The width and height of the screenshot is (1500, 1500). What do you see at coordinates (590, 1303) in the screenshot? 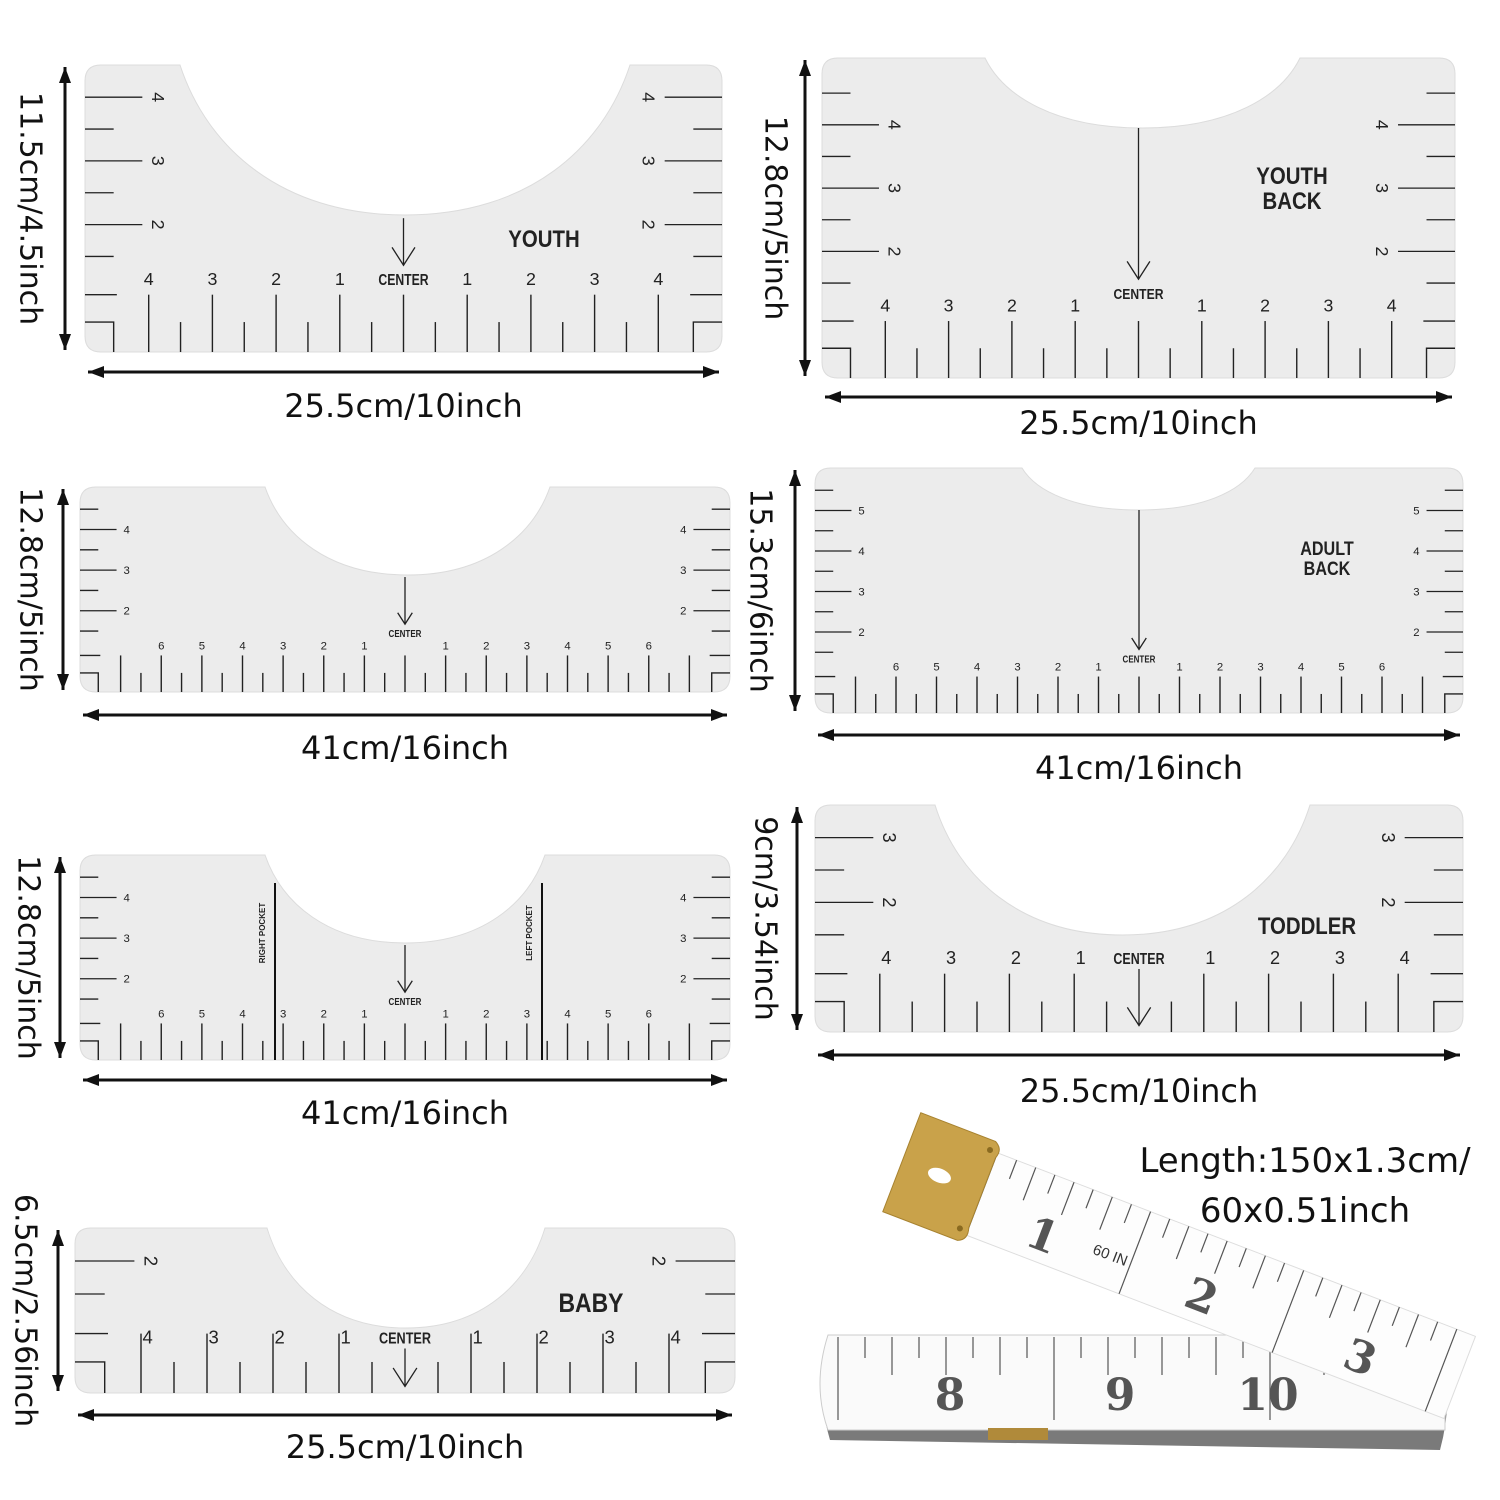
I see `ruler-size-label: BABY` at bounding box center [590, 1303].